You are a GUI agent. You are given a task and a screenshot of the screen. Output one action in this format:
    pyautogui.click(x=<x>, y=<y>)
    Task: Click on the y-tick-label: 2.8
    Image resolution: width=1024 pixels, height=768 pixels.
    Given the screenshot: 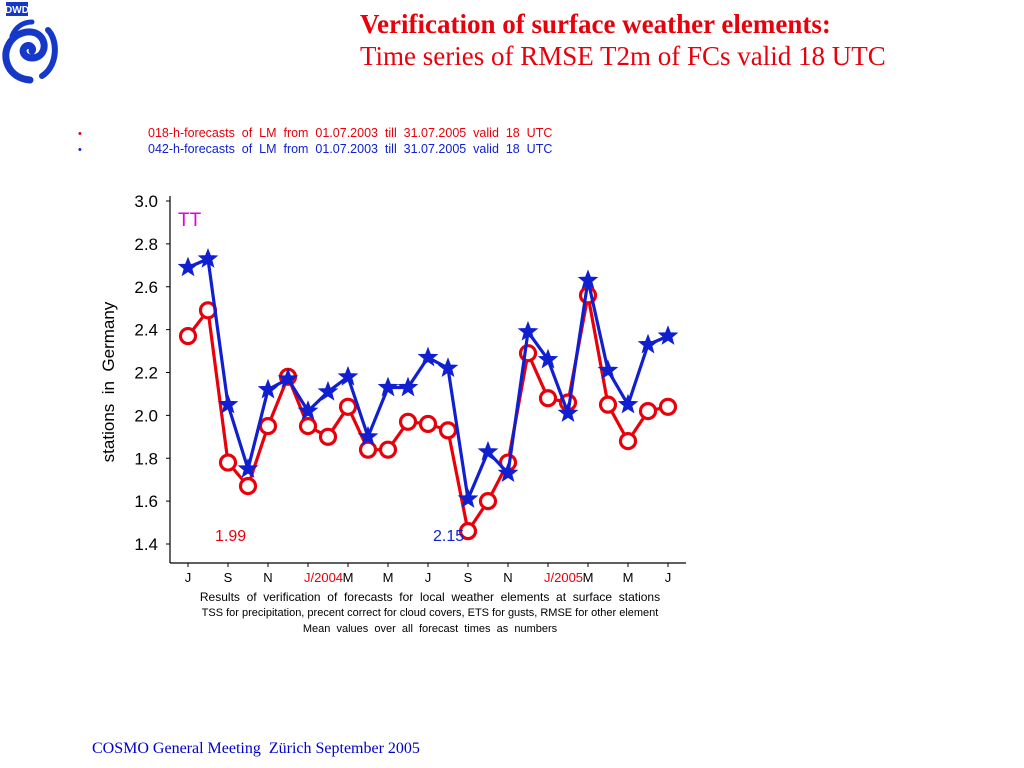 What is the action you would take?
    pyautogui.click(x=146, y=244)
    